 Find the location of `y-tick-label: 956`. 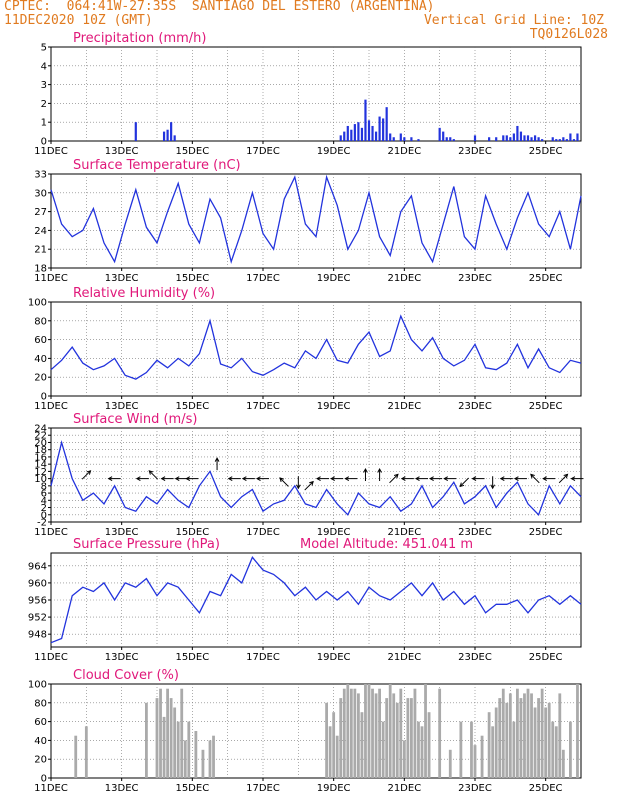

y-tick-label: 956 is located at coordinates (37, 601).